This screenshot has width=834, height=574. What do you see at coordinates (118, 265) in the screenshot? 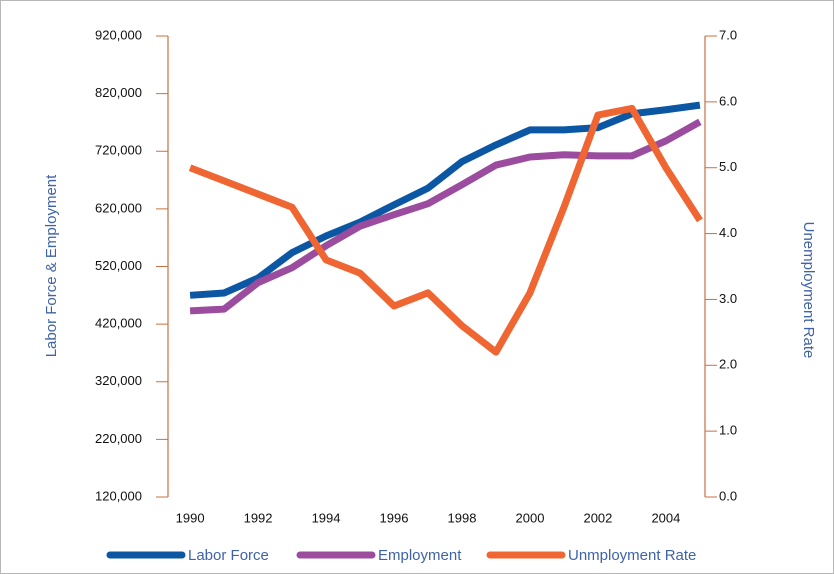
I see `y-tick-label: 520,000` at bounding box center [118, 265].